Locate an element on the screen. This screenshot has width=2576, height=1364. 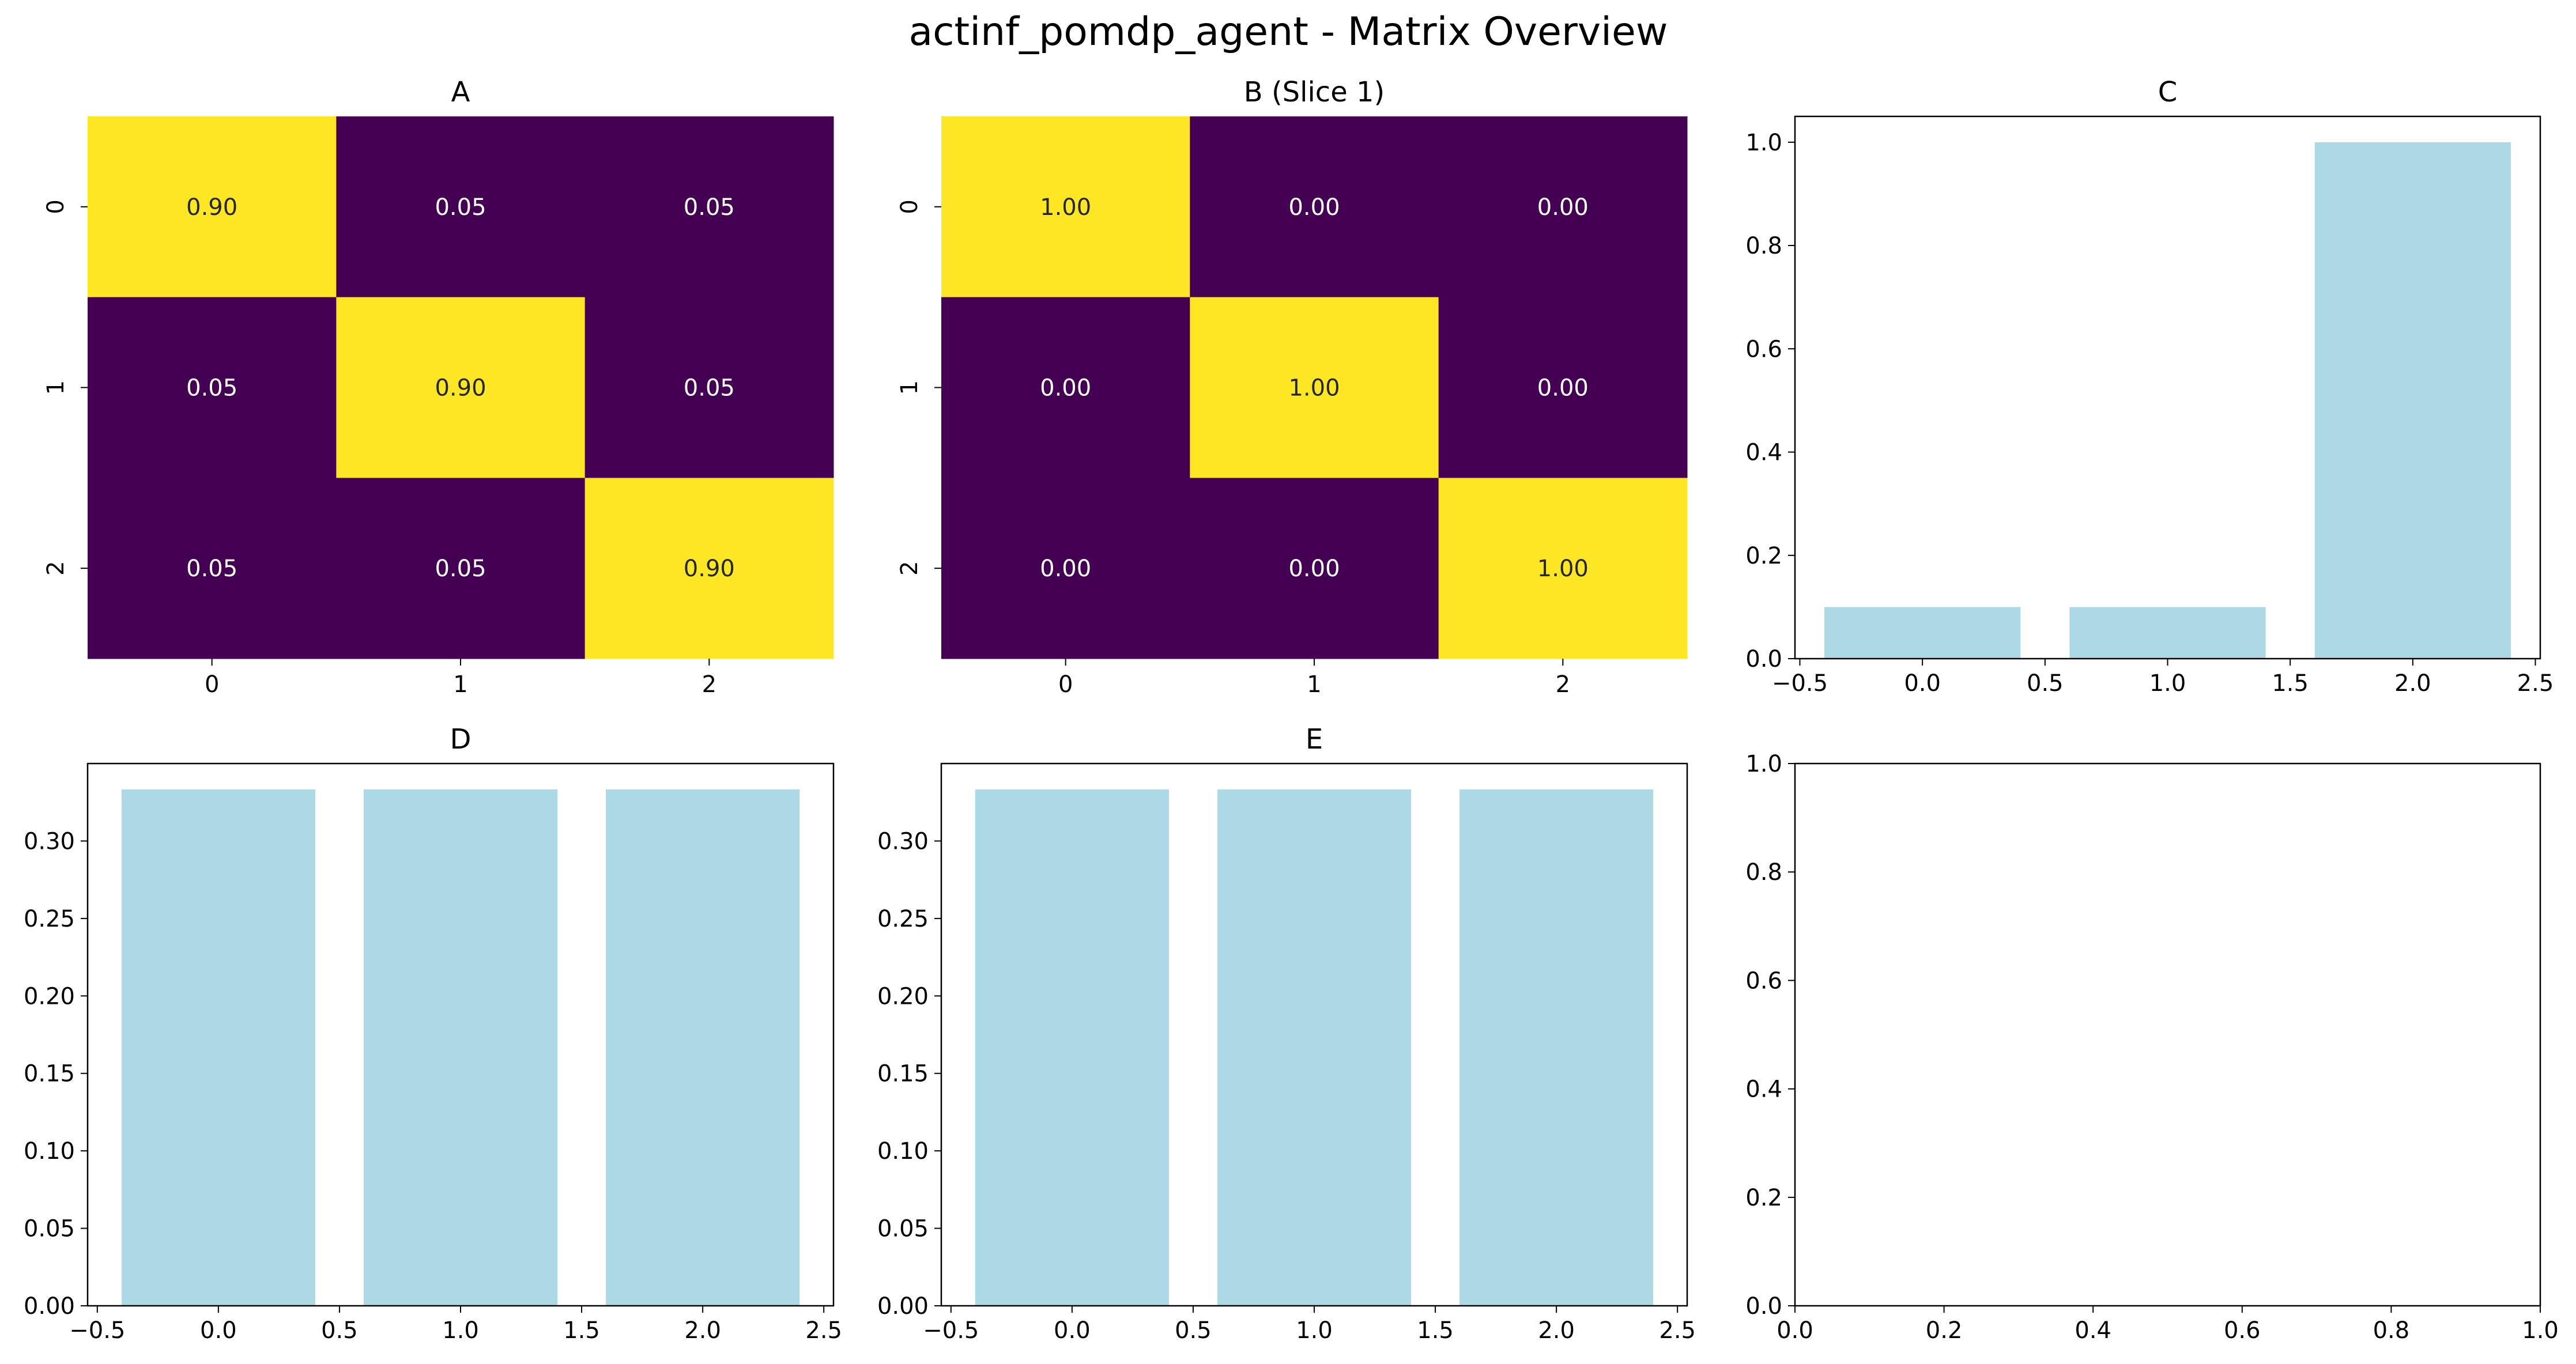
y-tick-label: 0.30 is located at coordinates (49, 841).